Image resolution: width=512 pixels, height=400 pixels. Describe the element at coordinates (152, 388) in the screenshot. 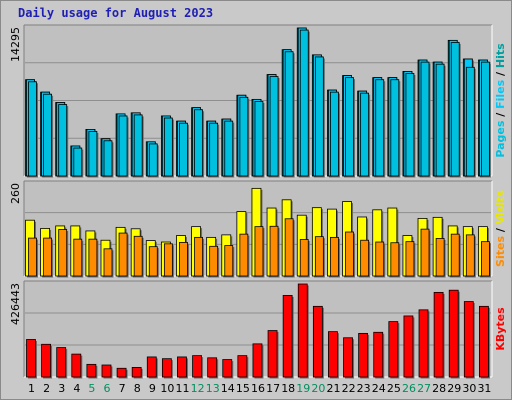

I see `day-label: 9` at that location.